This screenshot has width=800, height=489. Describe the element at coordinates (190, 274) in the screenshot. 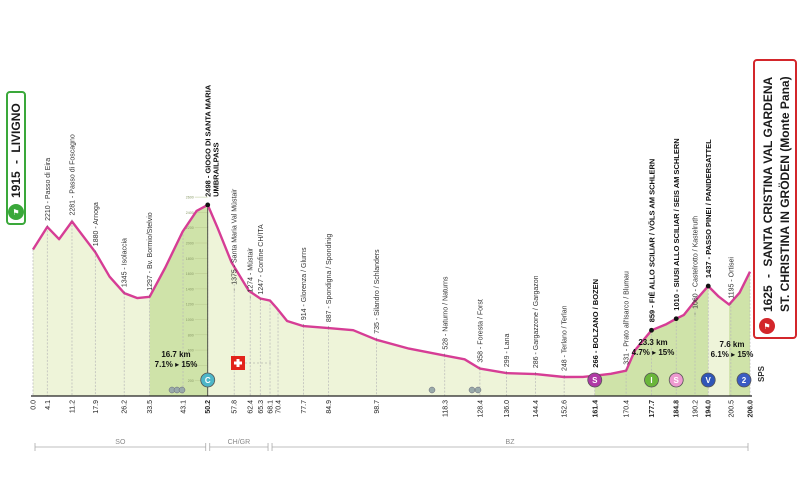

I see `y-tick-label: 1600` at that location.